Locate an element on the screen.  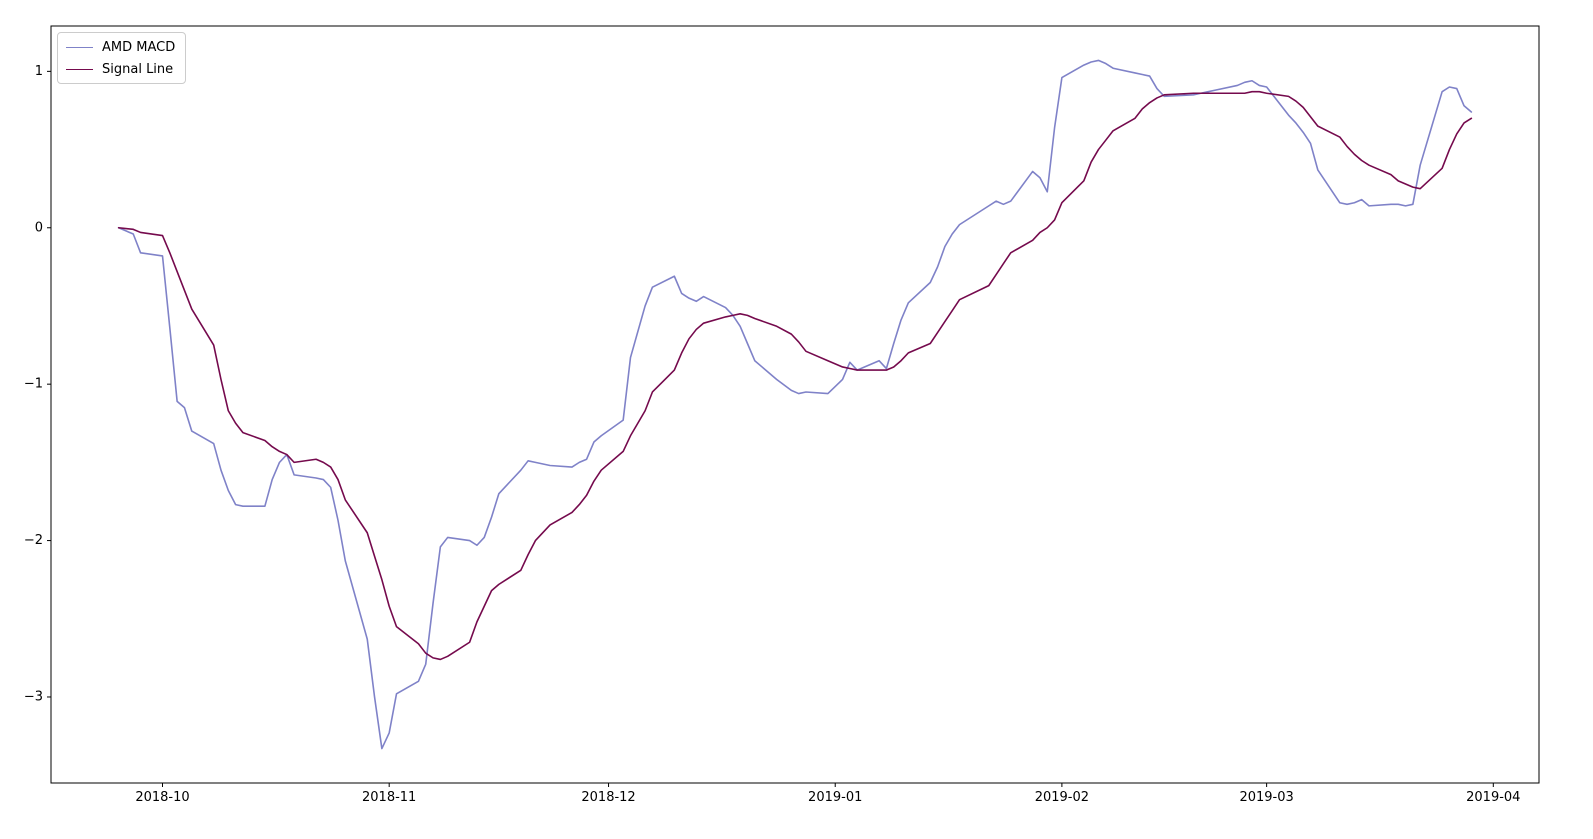
x-tick-label: 2019-03 is located at coordinates (1266, 797).